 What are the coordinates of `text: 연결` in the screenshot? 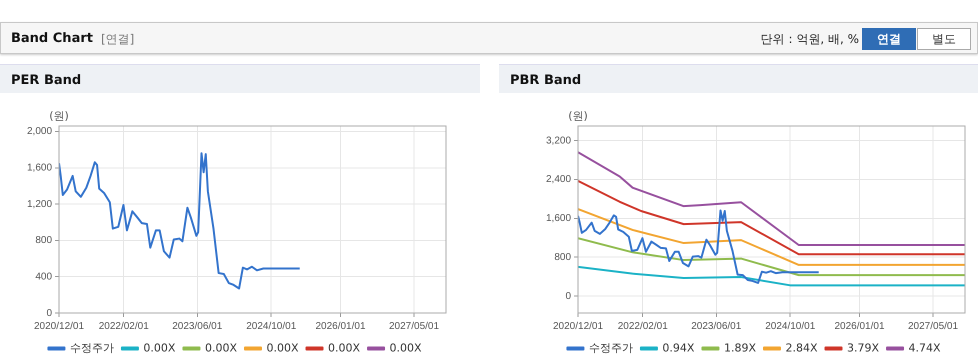 It's located at (889, 39).